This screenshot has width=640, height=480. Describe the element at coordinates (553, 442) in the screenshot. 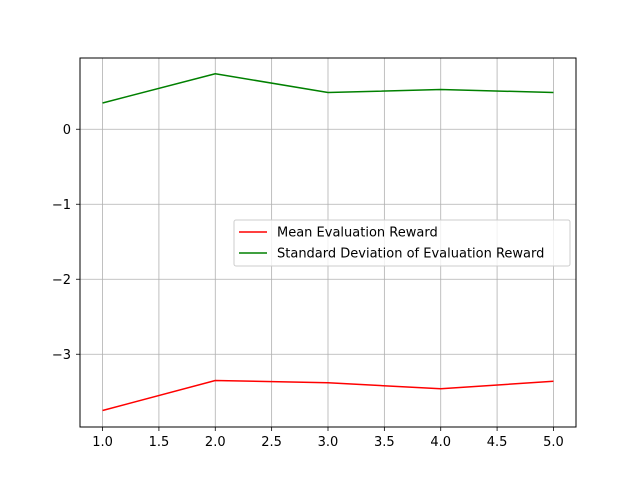

I see `x-tick-label: 5.0` at that location.